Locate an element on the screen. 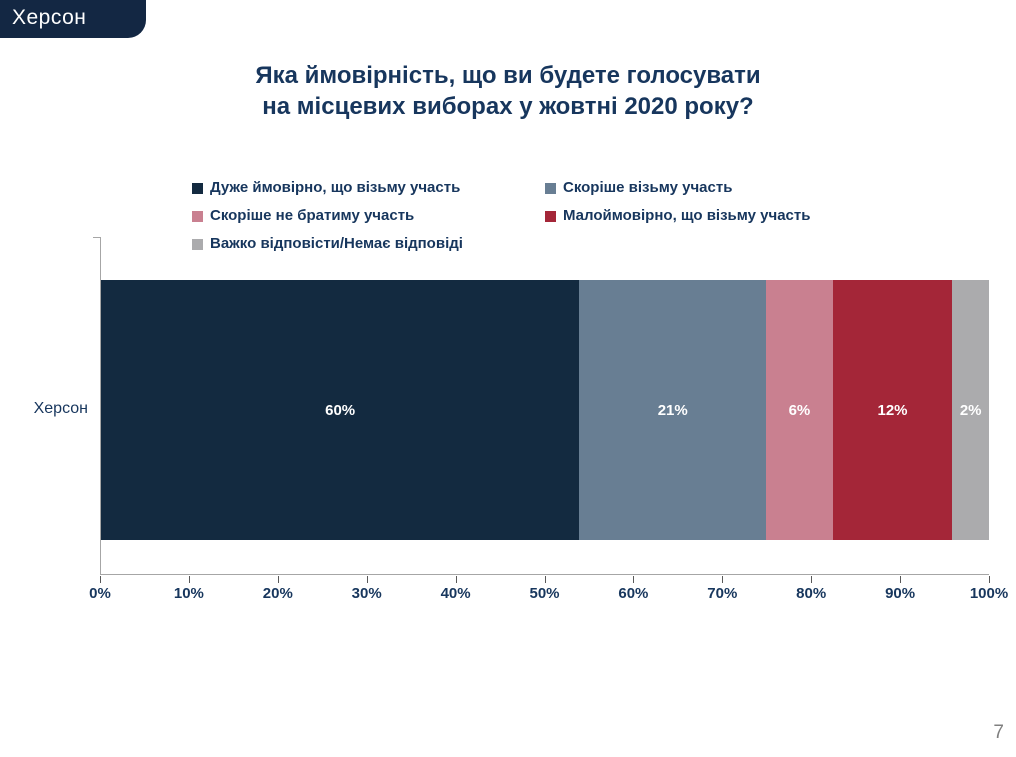 This screenshot has height=757, width=1016. bar-segment-label: 60% is located at coordinates (340, 410).